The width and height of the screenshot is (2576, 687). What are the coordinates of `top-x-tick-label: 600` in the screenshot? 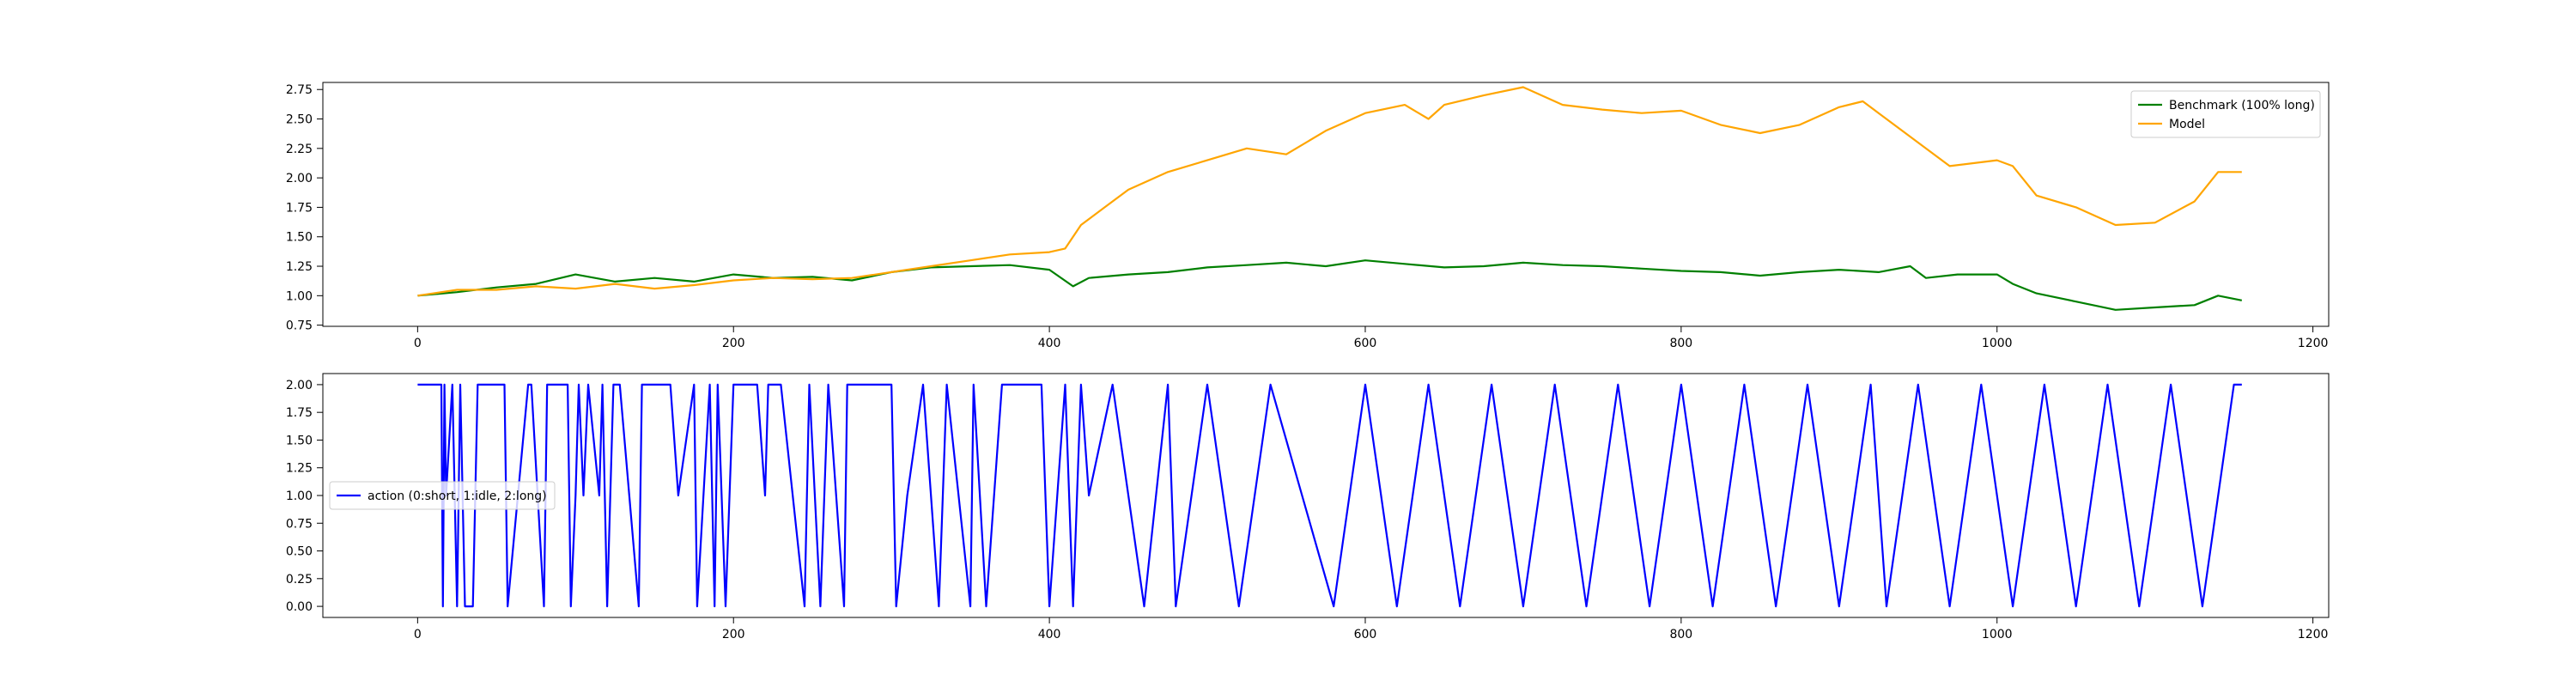 It's located at (1365, 343).